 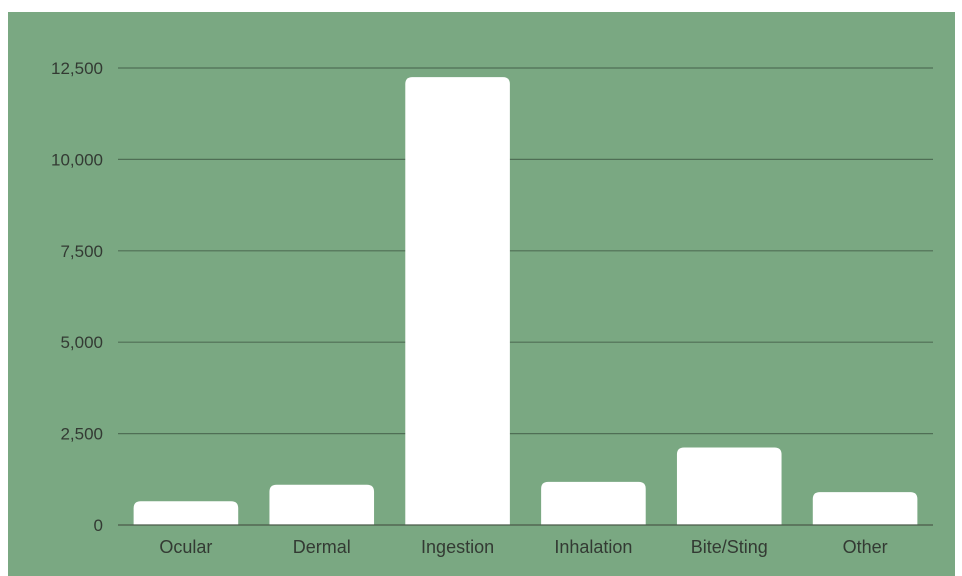 I want to click on y-tick-label: 10,000, so click(x=77, y=159).